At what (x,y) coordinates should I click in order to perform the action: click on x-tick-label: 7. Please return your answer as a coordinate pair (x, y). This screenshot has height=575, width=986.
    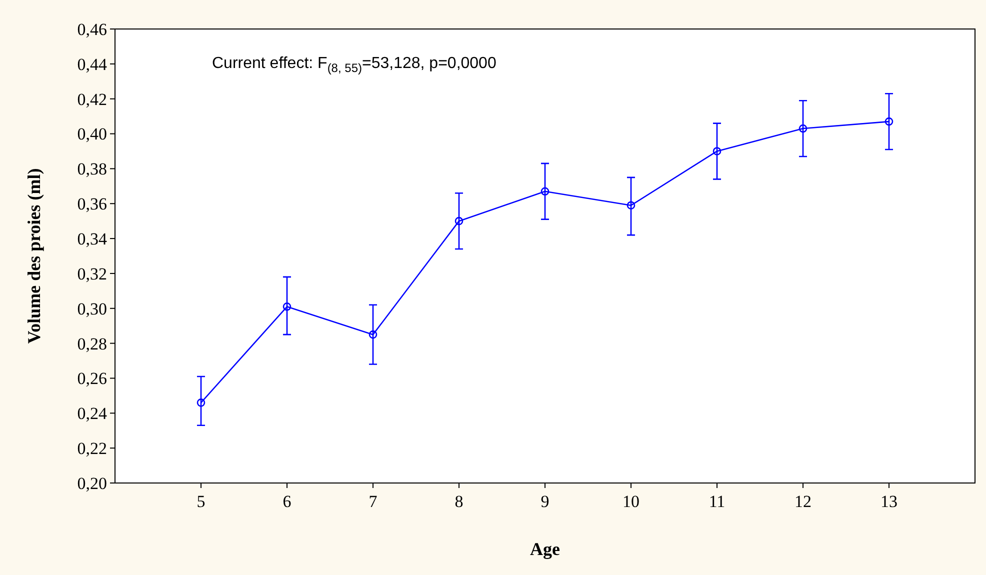
    Looking at the image, I should click on (373, 501).